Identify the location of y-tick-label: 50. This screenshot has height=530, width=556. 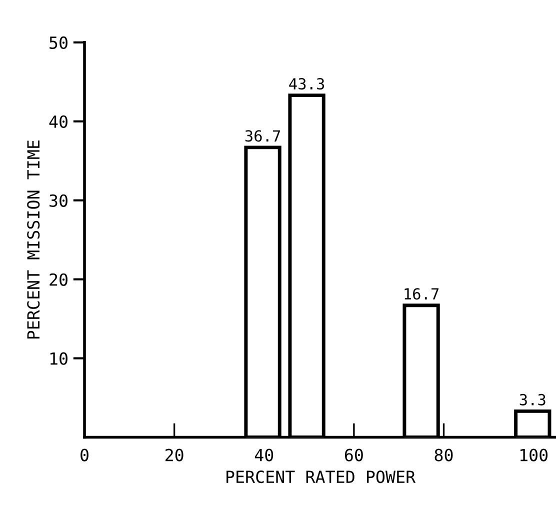
(59, 43).